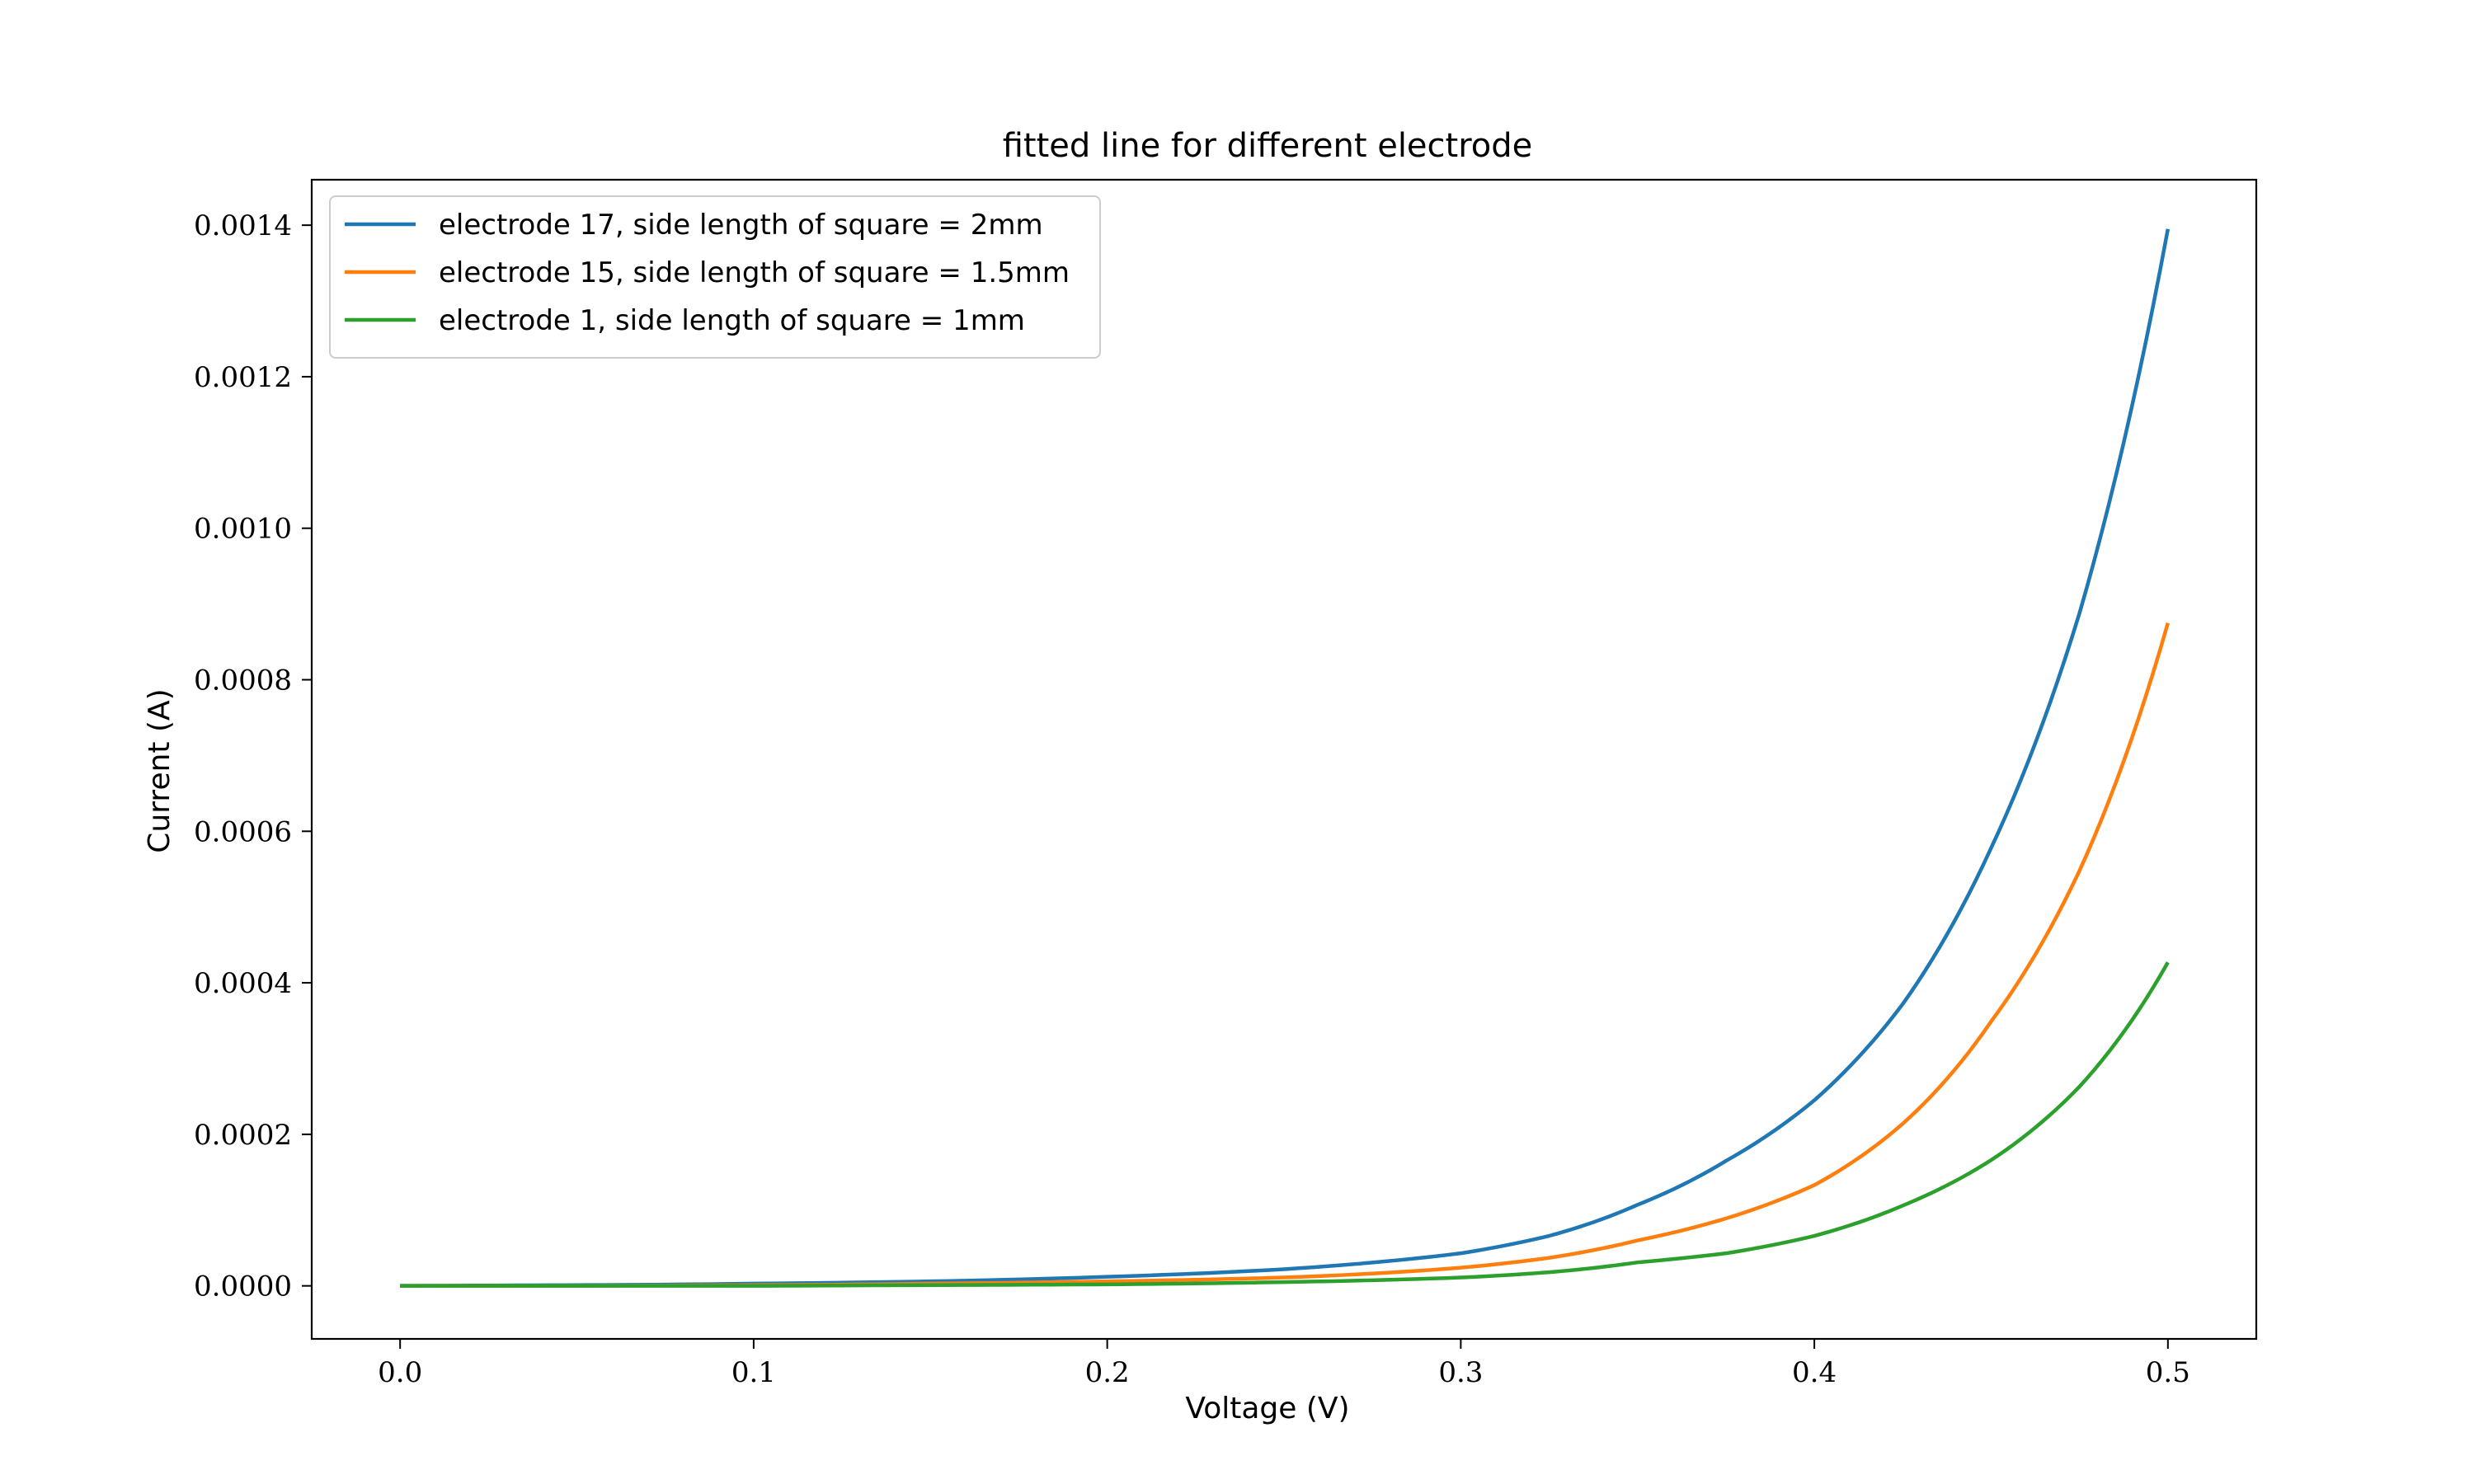 Image resolution: width=2474 pixels, height=1484 pixels. I want to click on x-axis-label: Voltage (V), so click(1267, 1408).